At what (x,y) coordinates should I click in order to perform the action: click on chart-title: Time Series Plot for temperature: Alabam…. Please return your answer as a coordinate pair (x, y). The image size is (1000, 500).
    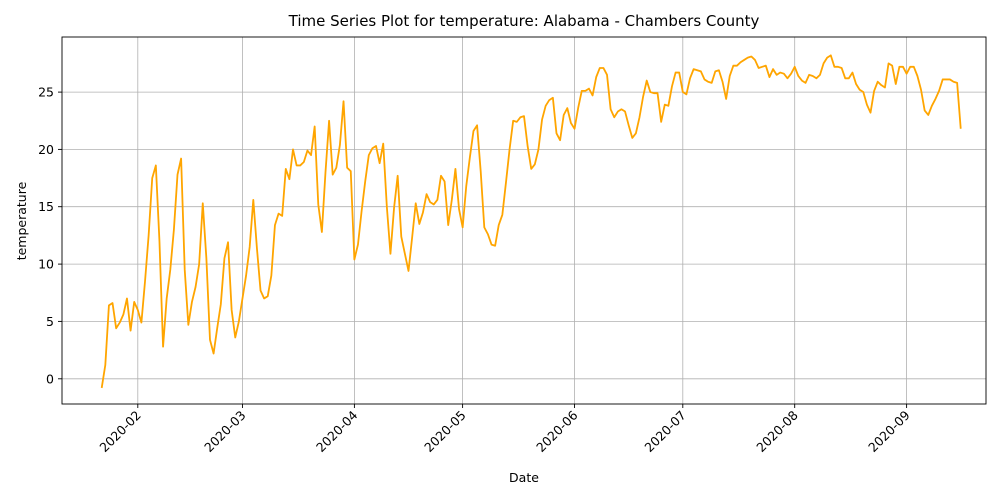
    Looking at the image, I should click on (524, 21).